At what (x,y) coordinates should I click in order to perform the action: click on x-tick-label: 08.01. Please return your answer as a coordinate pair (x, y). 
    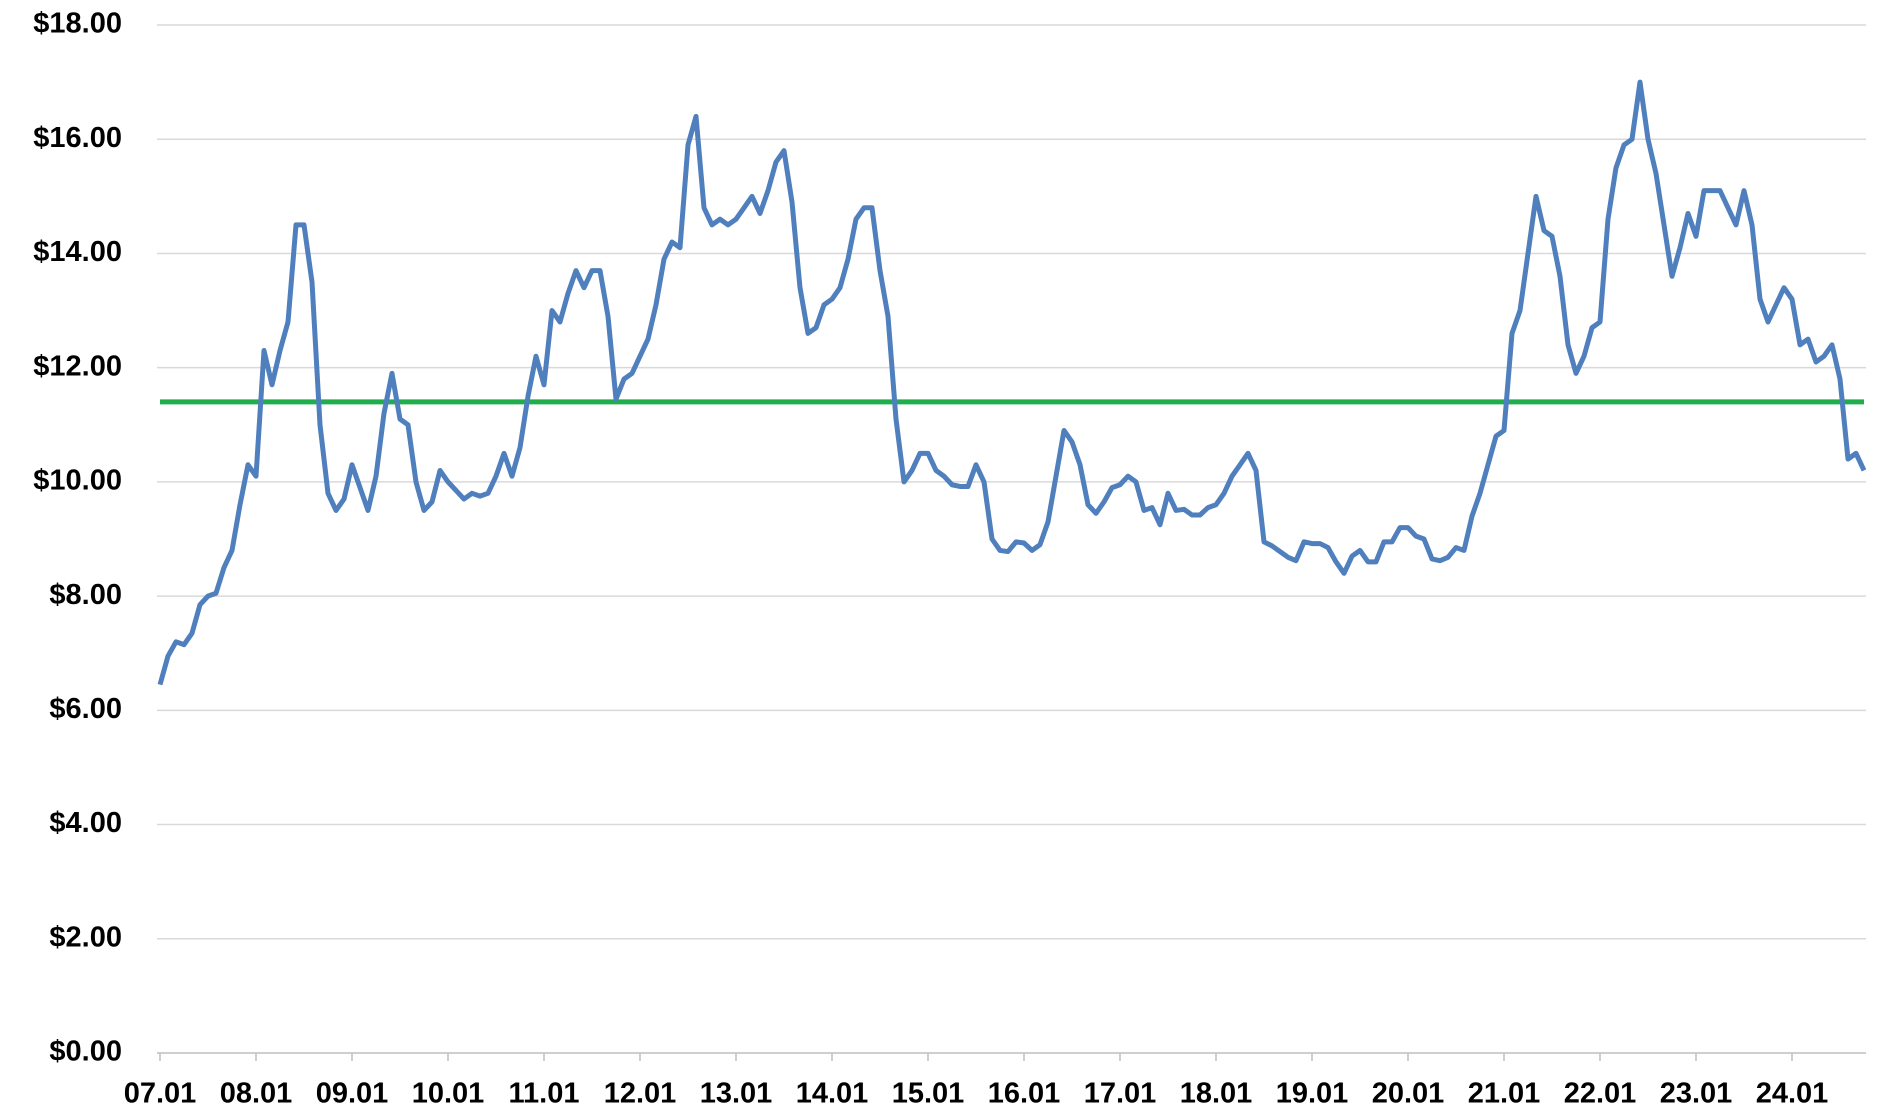
    Looking at the image, I should click on (256, 1092).